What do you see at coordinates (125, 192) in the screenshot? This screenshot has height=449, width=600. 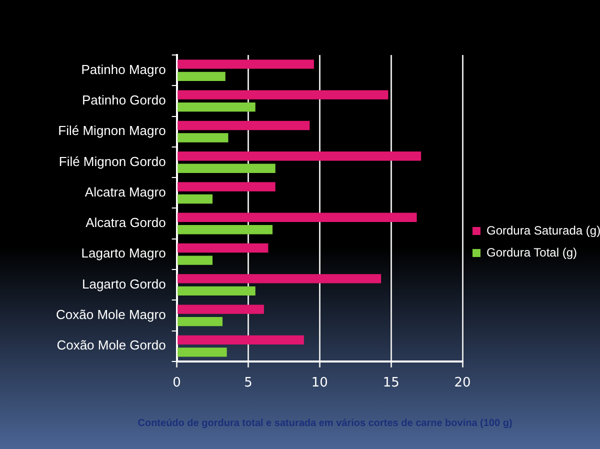 I see `y-tick-label: Alcatra Magro` at bounding box center [125, 192].